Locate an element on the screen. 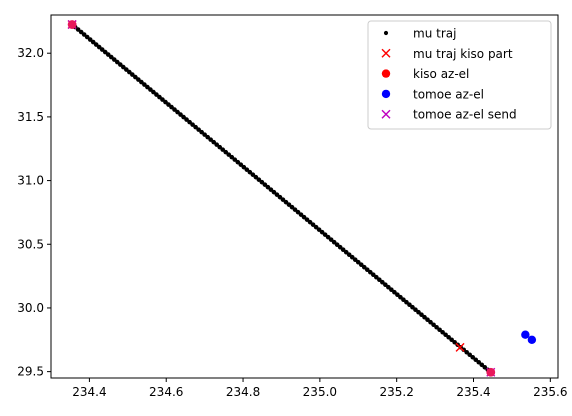 This screenshot has height=416, width=572. y-axis-ticks: 29.5 30.0 30.5 31.0 31.5 32.0 is located at coordinates (34, 212).